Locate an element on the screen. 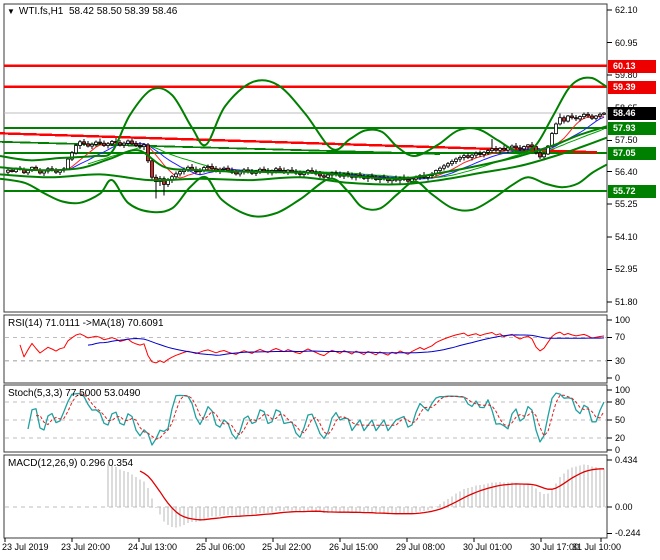 This screenshot has height=560, width=660. price-tick: 52.95 is located at coordinates (626, 269).